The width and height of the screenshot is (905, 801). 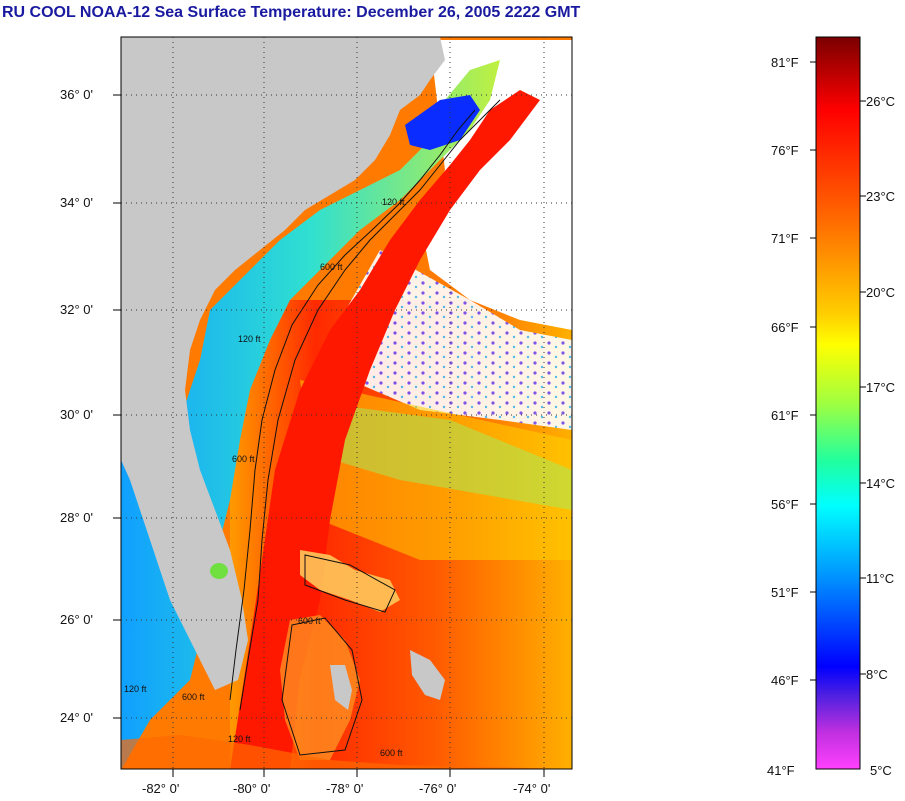 What do you see at coordinates (863, 387) in the screenshot?
I see `colorbar-c-ticks` at bounding box center [863, 387].